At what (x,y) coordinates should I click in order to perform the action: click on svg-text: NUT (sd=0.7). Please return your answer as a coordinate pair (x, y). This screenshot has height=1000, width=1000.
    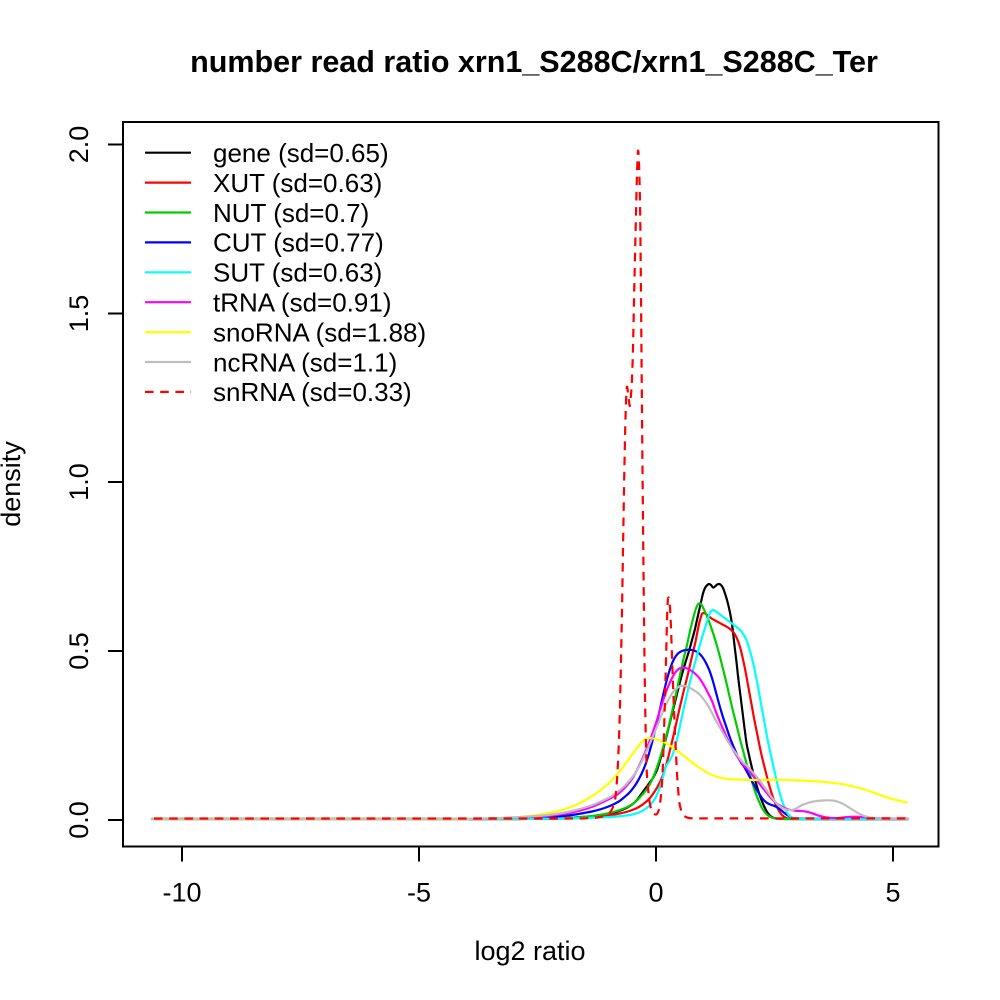
    Looking at the image, I should click on (291, 213).